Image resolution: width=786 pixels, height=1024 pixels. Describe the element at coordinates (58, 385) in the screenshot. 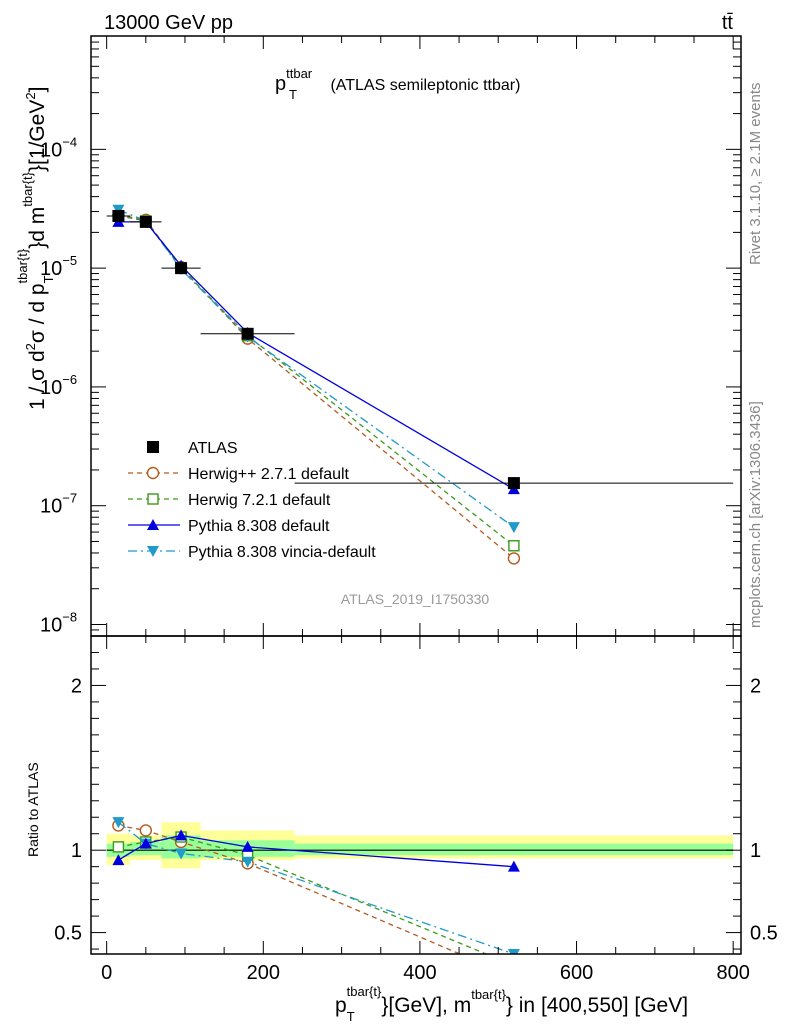

I see `main-y-tick-label-2: 10⁻⁶` at that location.